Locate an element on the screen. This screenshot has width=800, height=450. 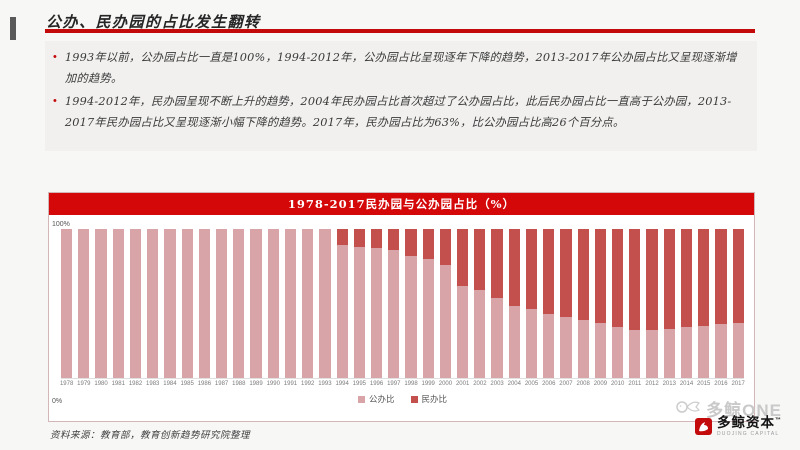
x-tick-label: 1985 is located at coordinates (187, 384).